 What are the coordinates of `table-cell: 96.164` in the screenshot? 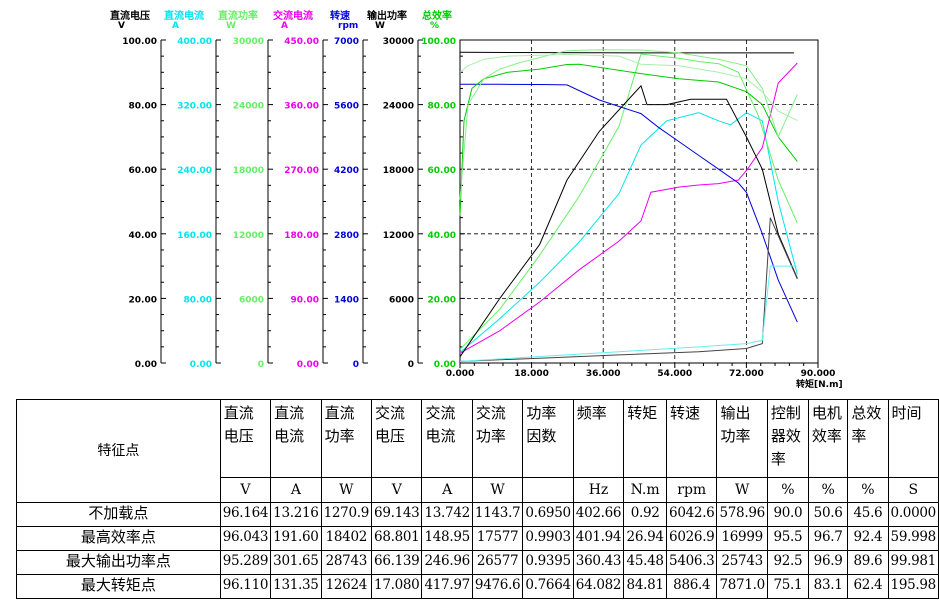 It's located at (245, 514).